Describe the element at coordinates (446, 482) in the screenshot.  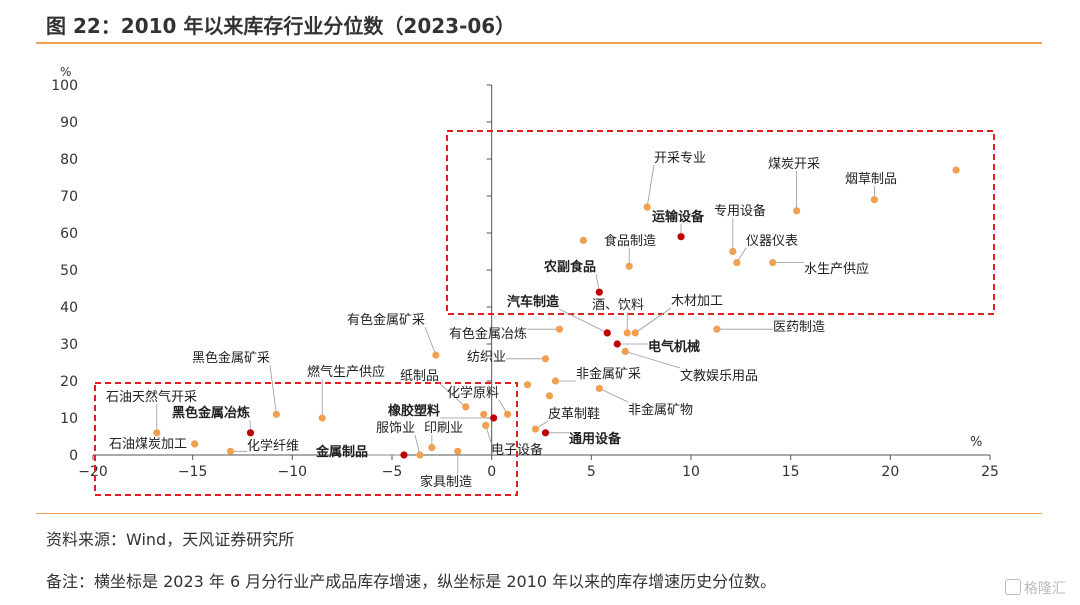
I see `point-label: 家具制造` at that location.